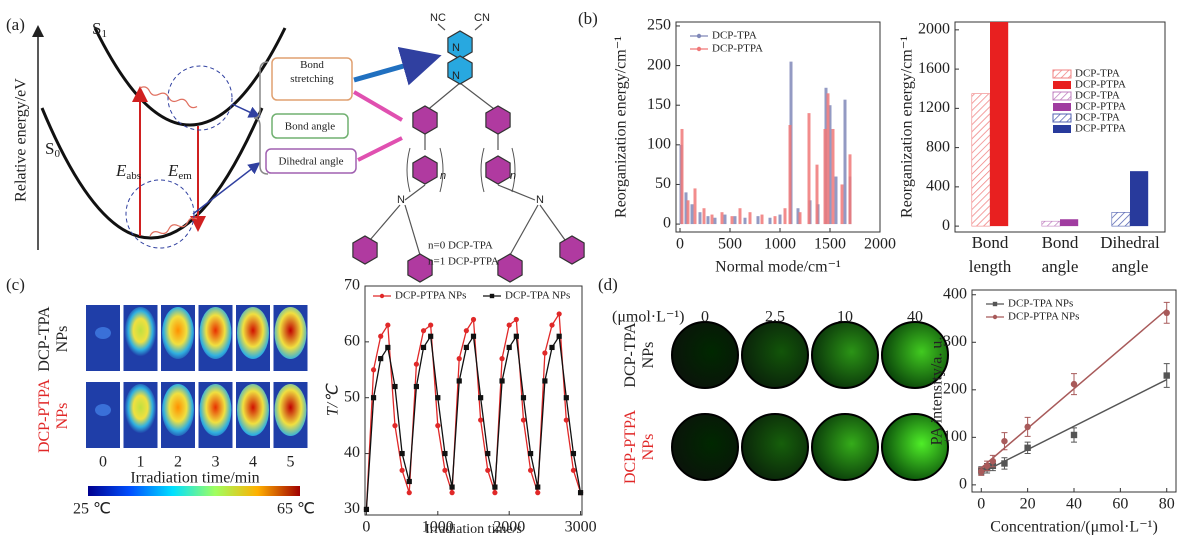 Image resolution: width=1182 pixels, height=540 pixels. I want to click on bond, so click(467, 139).